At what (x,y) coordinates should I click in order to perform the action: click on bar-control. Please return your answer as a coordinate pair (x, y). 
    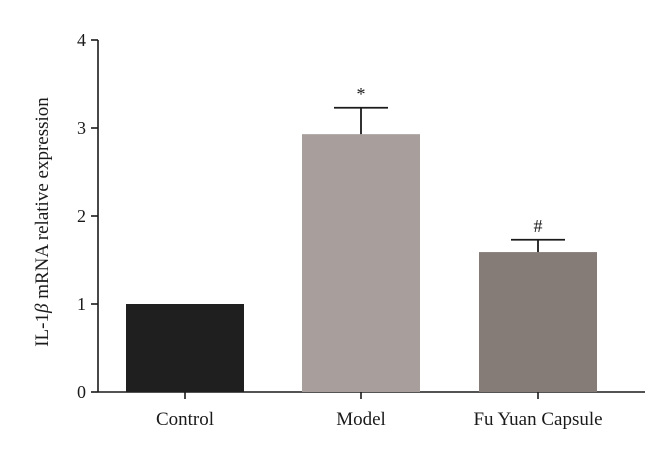
    Looking at the image, I should click on (185, 348).